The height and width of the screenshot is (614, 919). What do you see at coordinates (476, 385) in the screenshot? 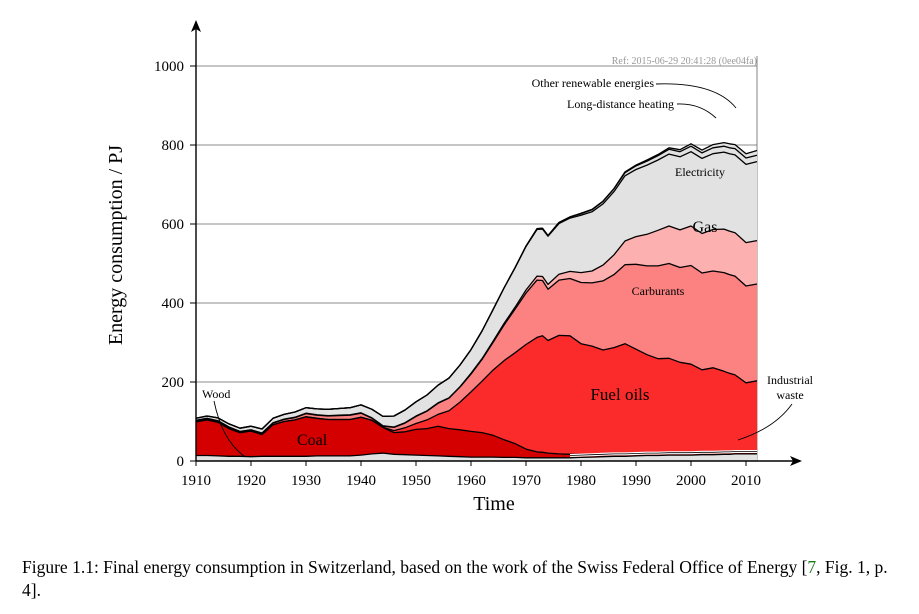
I see `outline-fuel-oils` at bounding box center [476, 385].